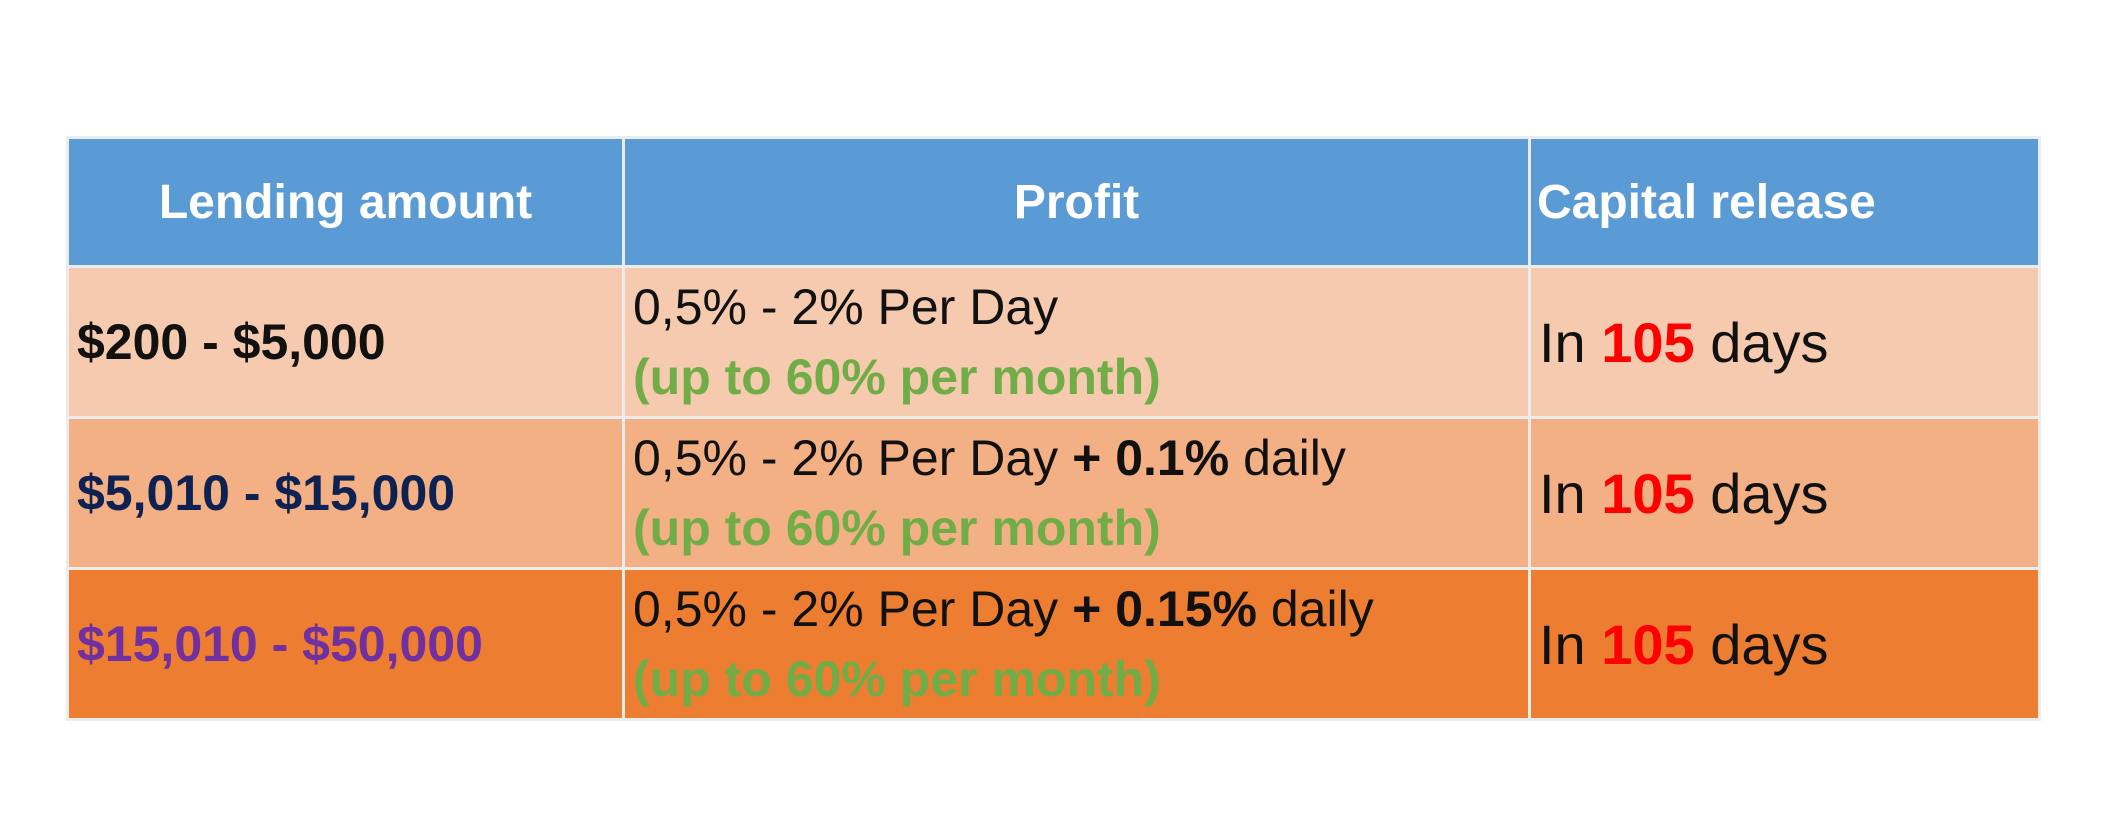 The height and width of the screenshot is (832, 2104). I want to click on profit-bonus: 0.15%, so click(1186, 609).